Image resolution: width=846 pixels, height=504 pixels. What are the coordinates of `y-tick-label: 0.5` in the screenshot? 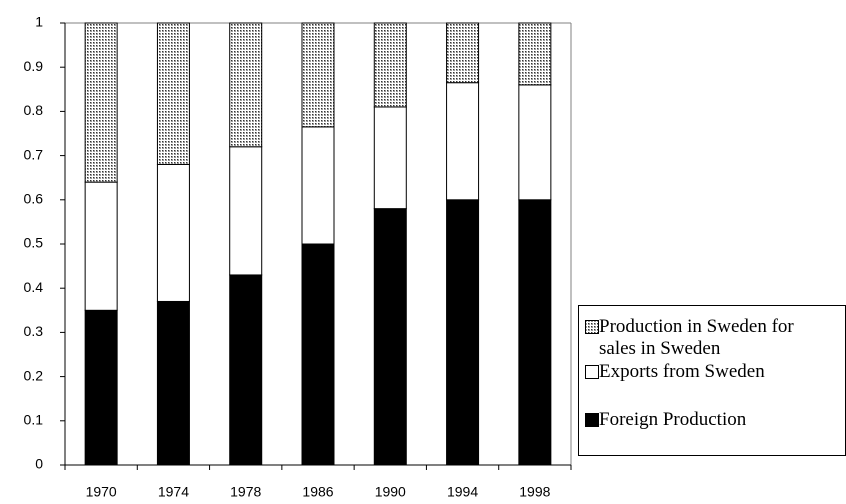 It's located at (34, 243).